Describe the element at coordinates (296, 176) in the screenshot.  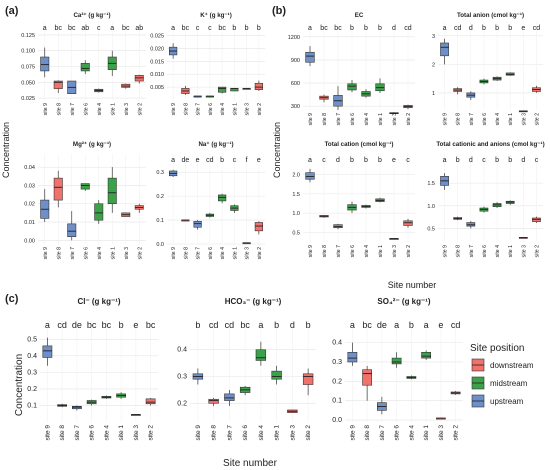
I see `y-tick-label: 2.0` at that location.